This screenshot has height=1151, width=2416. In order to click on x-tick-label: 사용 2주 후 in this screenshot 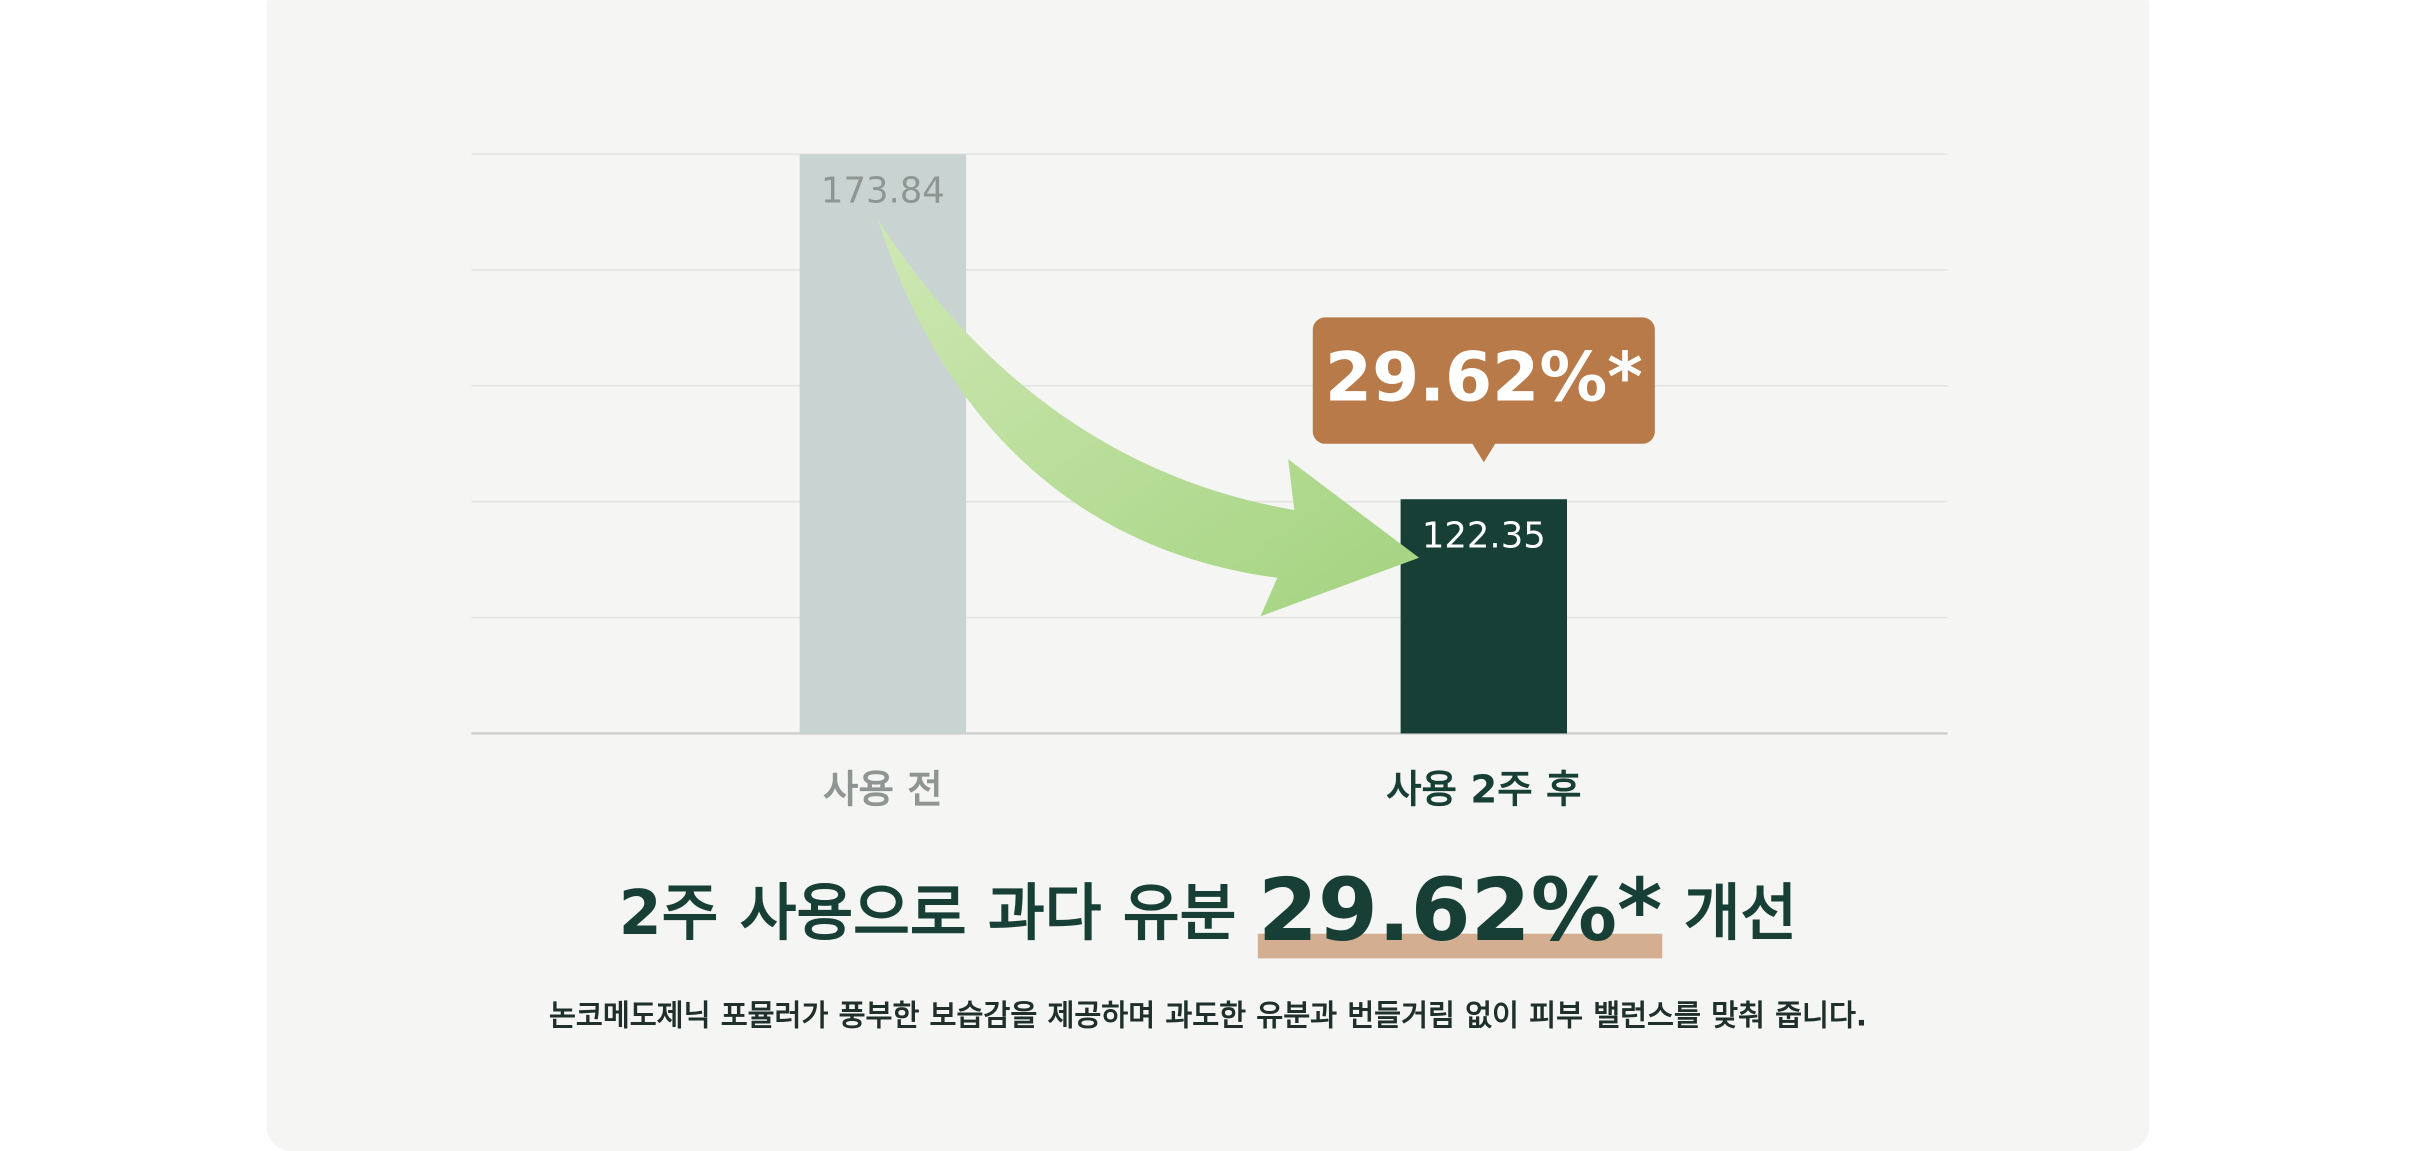, I will do `click(1483, 789)`.